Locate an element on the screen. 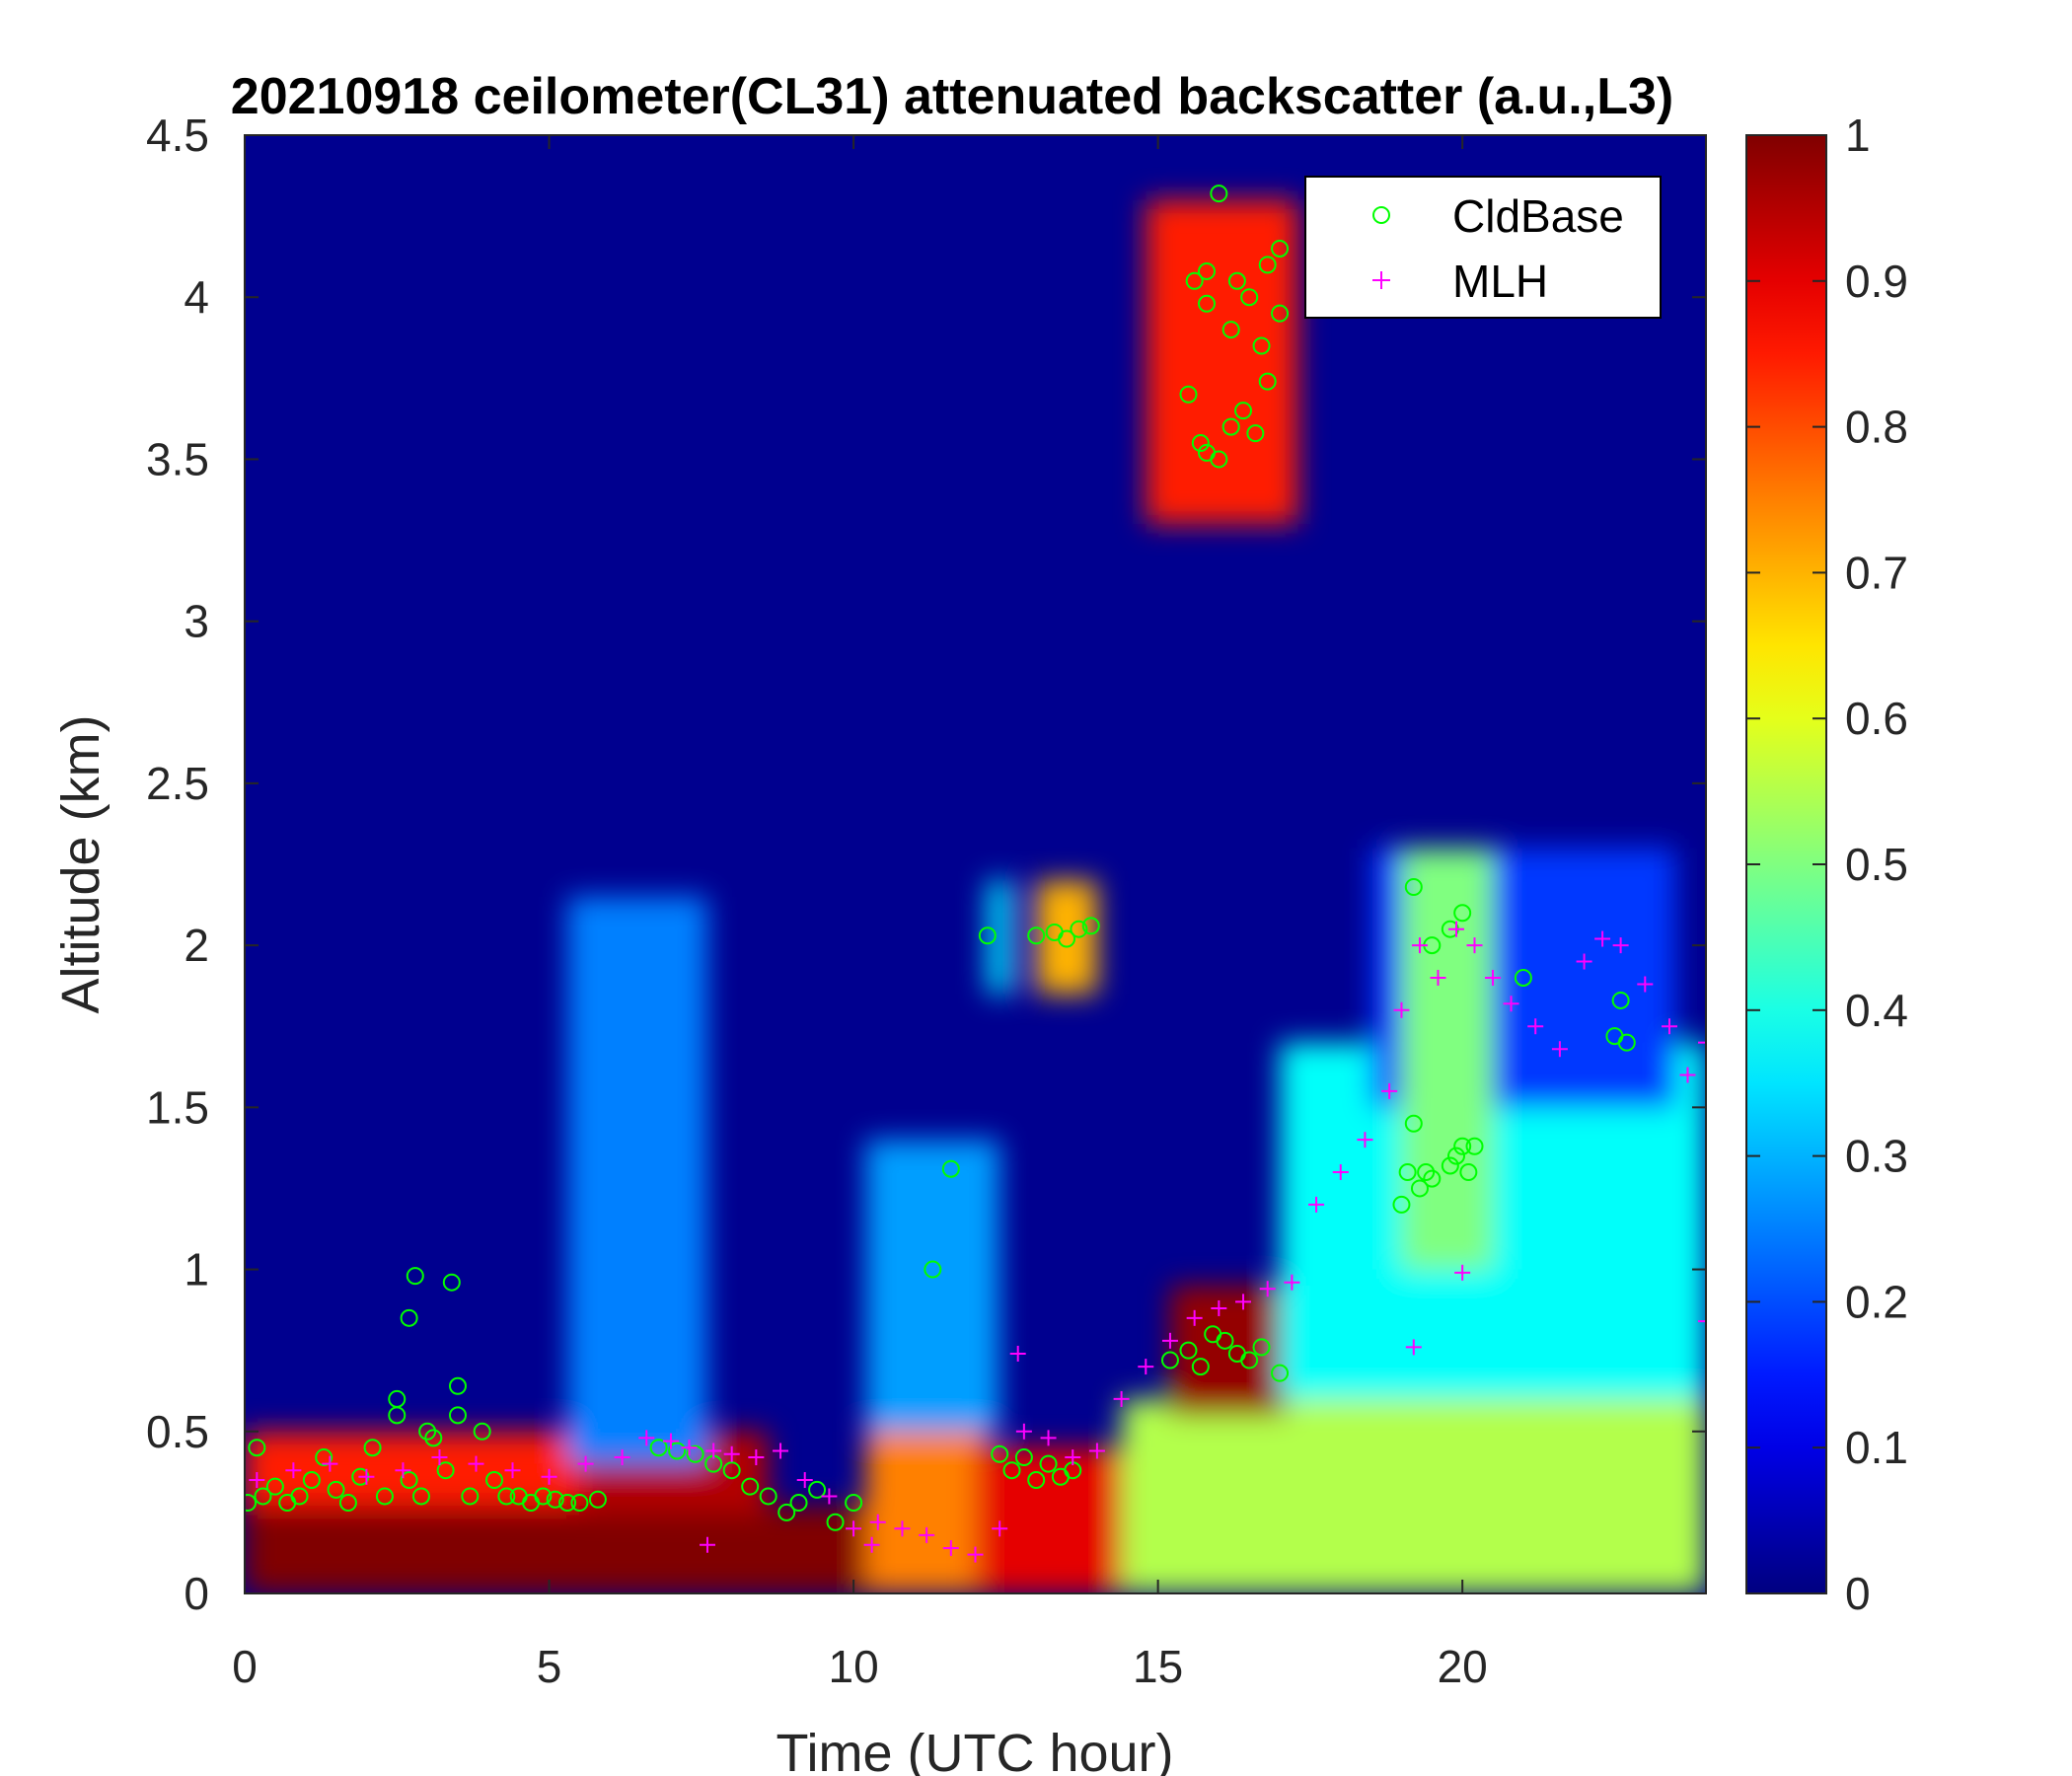 The image size is (2072, 1776). x-tick-label: 15 is located at coordinates (1158, 1667).